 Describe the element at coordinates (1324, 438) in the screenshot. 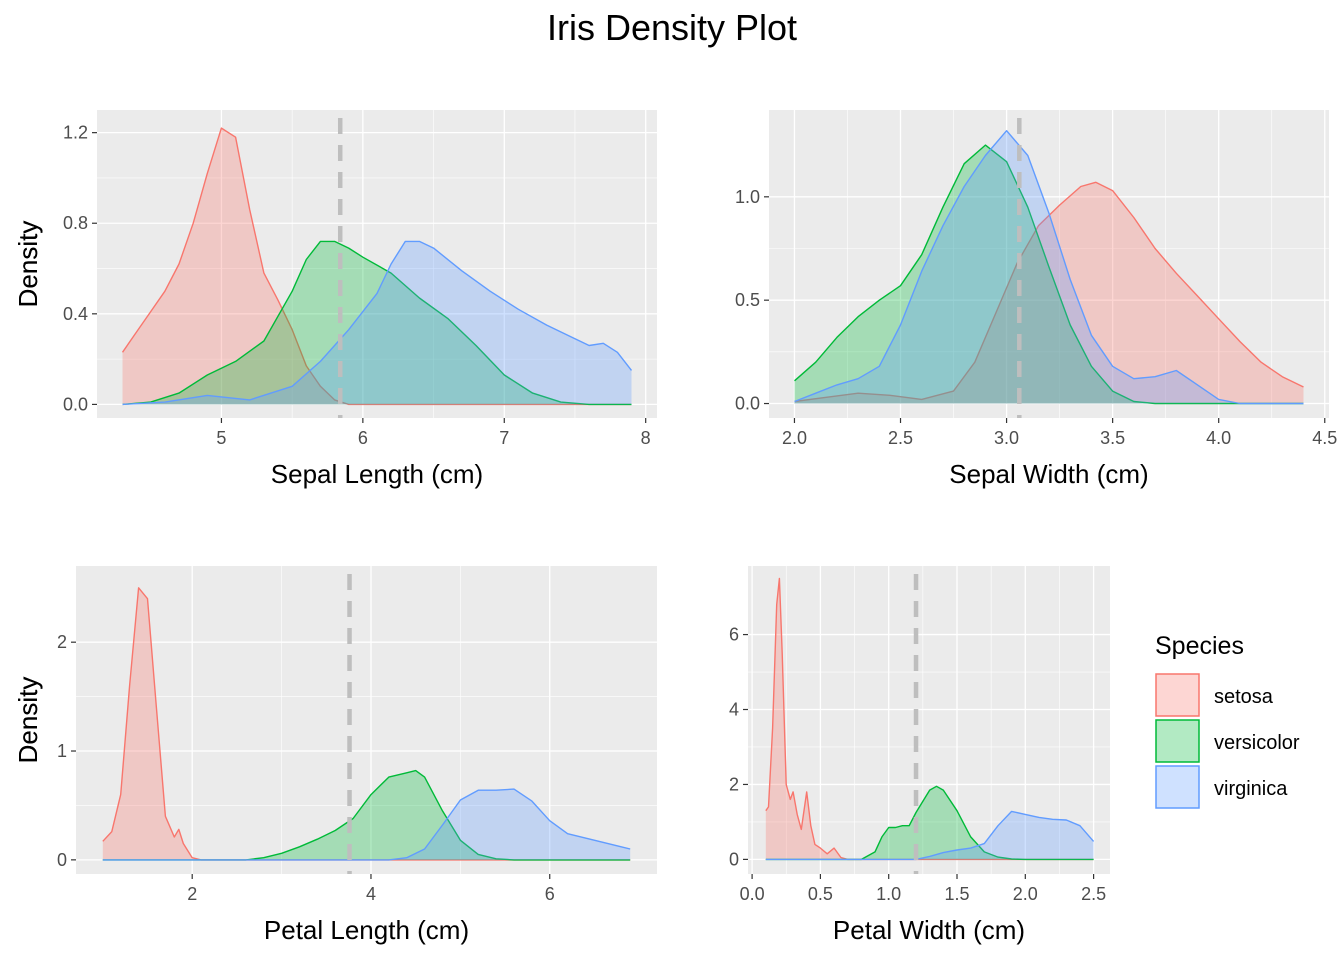

I see `x-tick-label: 4.5` at that location.